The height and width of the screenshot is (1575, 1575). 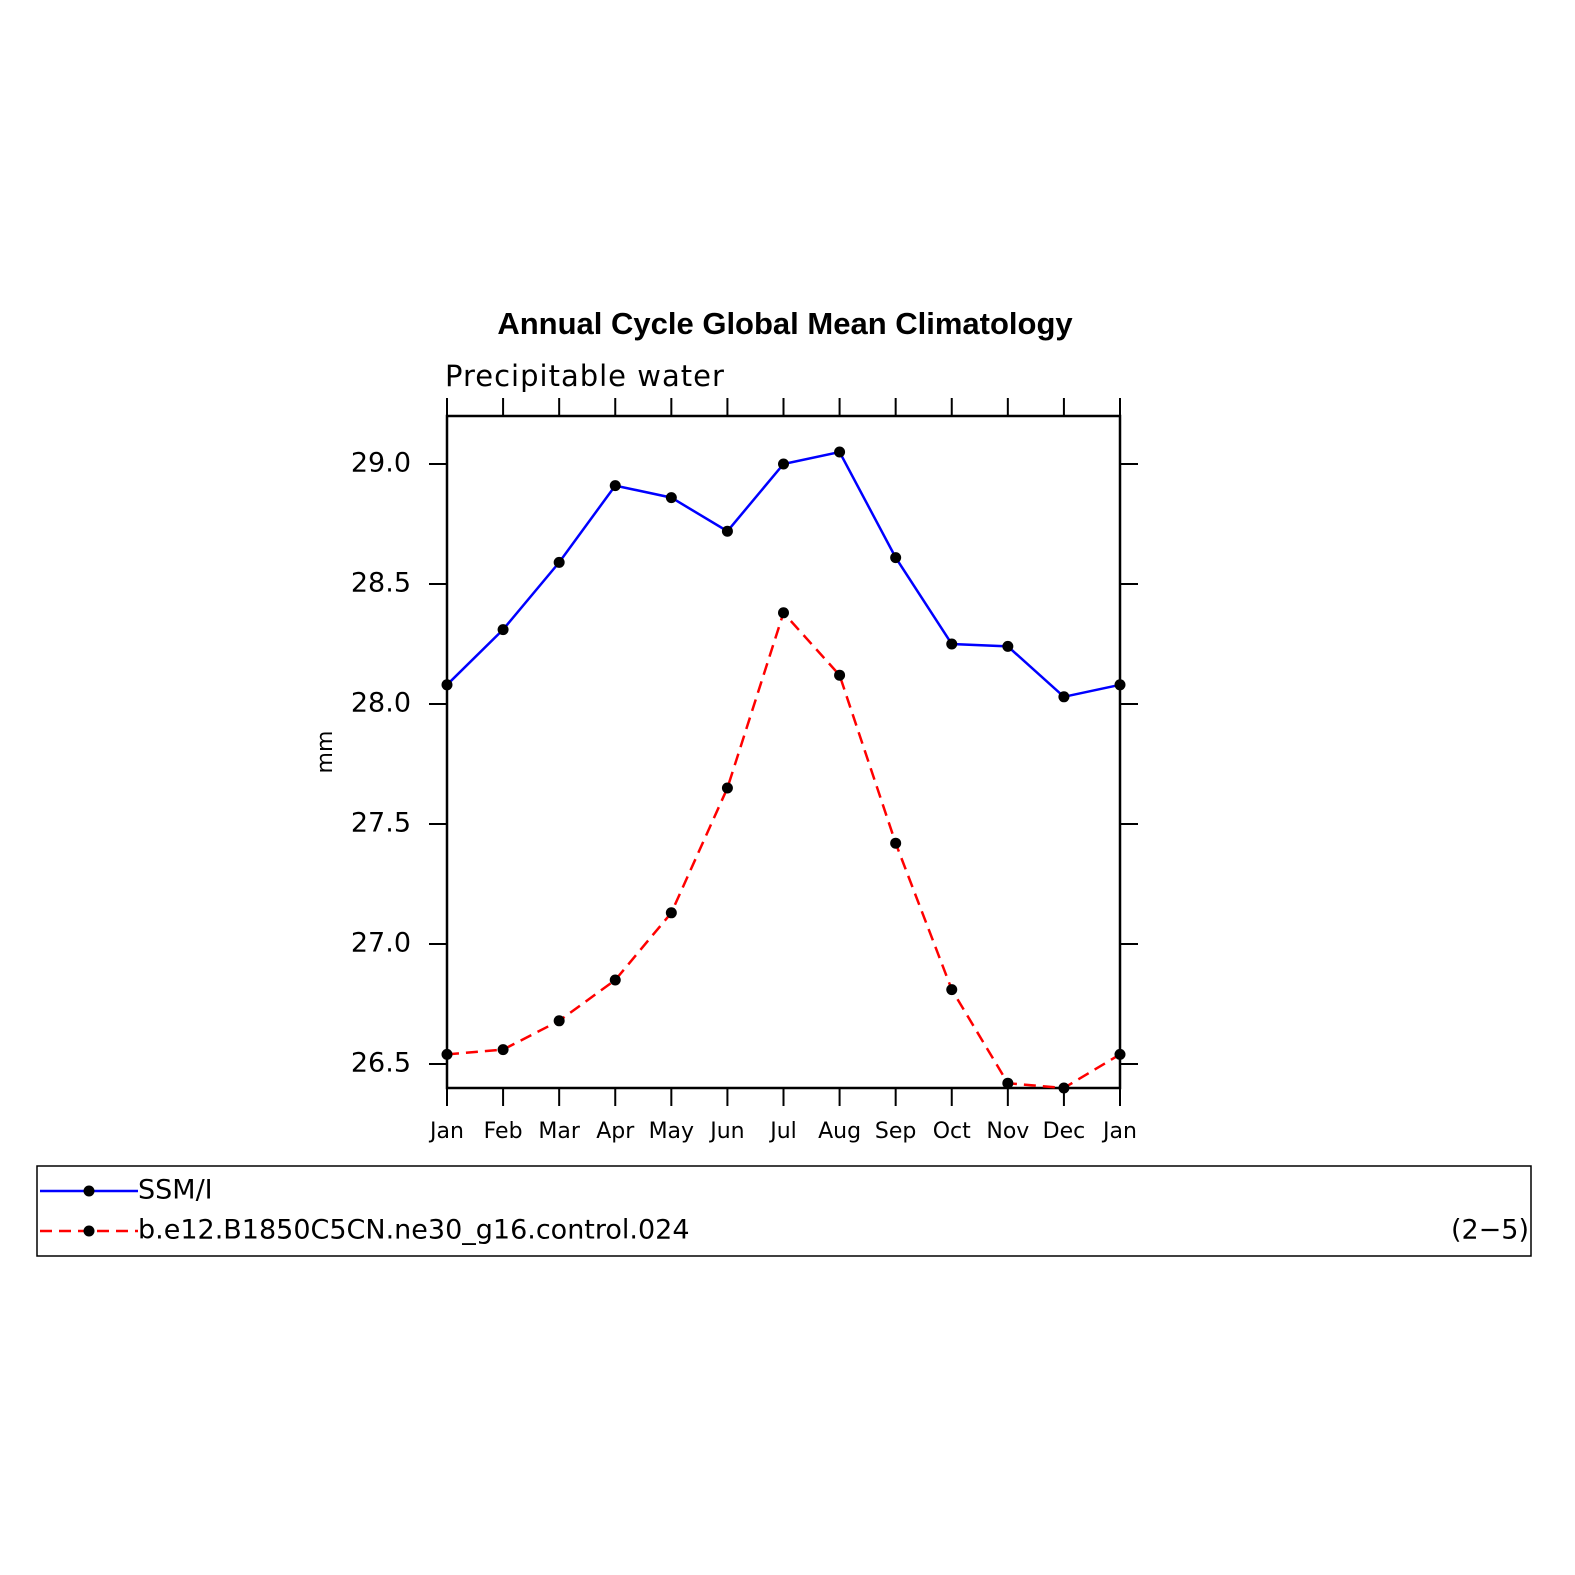 What do you see at coordinates (503, 1131) in the screenshot?
I see `x-tick-label: Feb` at bounding box center [503, 1131].